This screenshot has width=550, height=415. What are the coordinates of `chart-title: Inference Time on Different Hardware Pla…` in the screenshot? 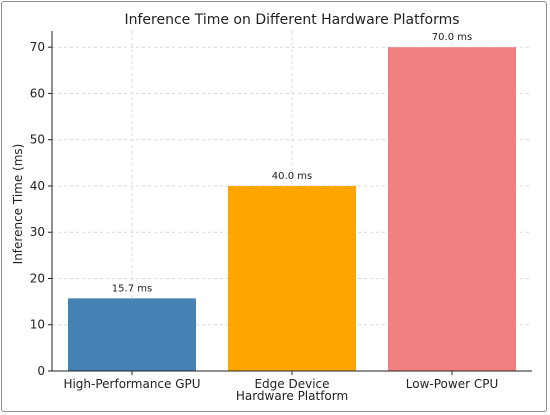 It's located at (291, 20).